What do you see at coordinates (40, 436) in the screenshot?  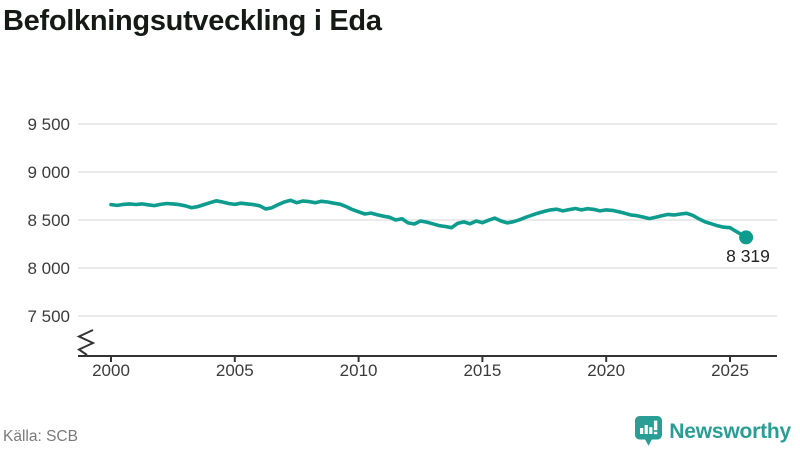 I see `source-caption: Källa: SCB` at bounding box center [40, 436].